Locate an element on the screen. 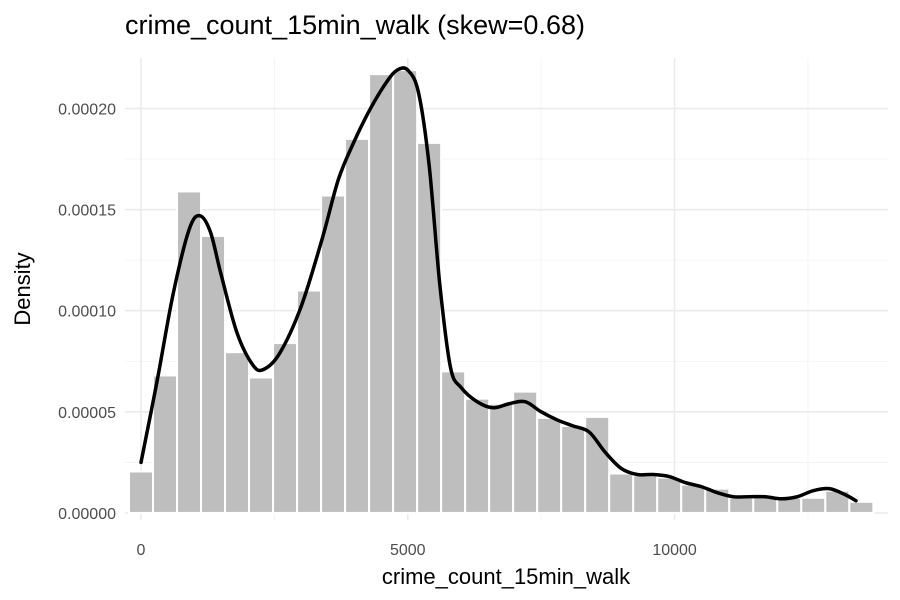 The image size is (900, 600). x-axis-ticks: 0 5000 10000 is located at coordinates (417, 550).